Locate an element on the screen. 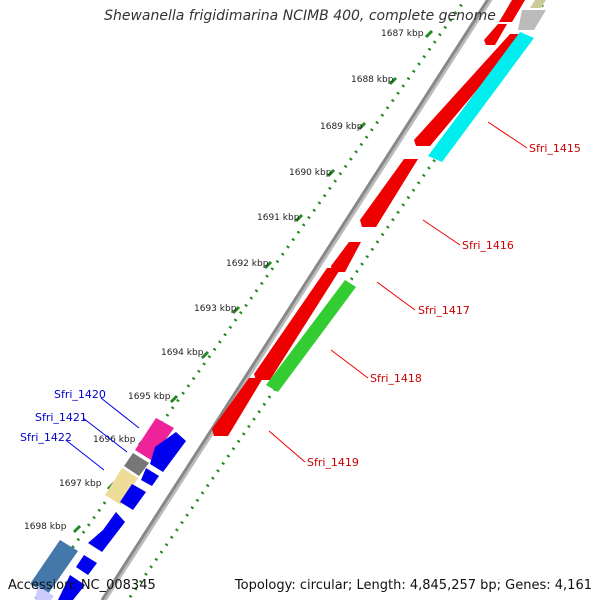 This screenshot has width=600, height=600. tick-label: 1698 kbp is located at coordinates (45, 527).